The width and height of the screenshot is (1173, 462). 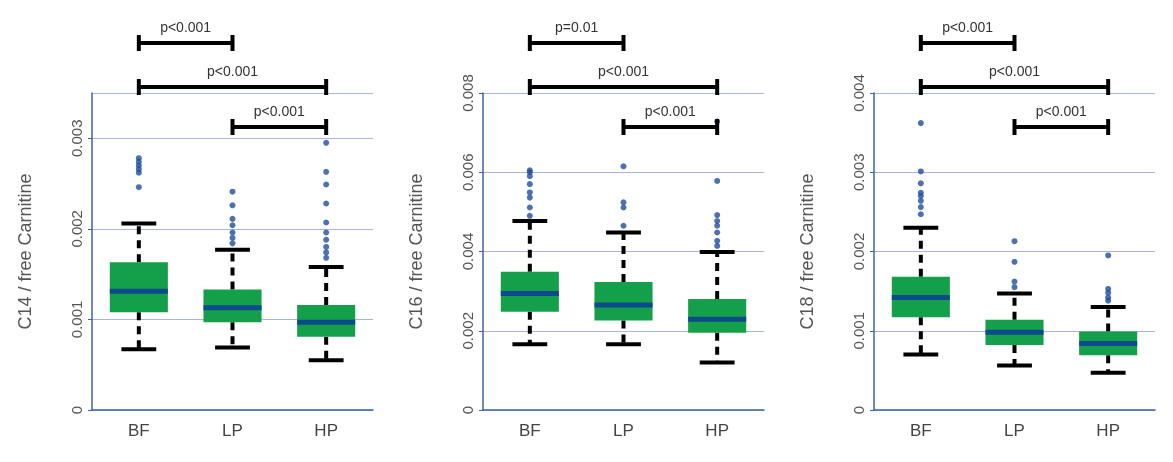 I want to click on y-axis-title: C16 / free Carnitine, so click(x=416, y=251).